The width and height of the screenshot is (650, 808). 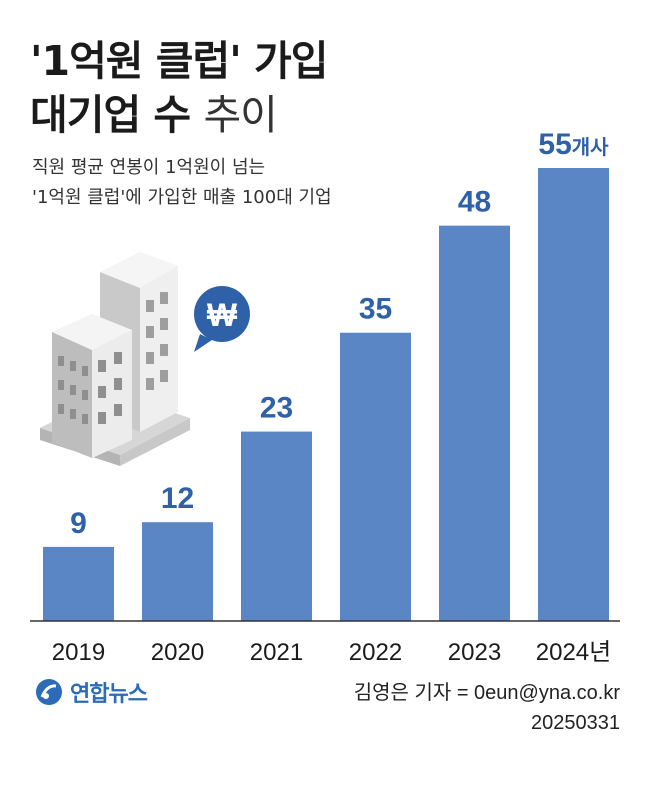 What do you see at coordinates (179, 61) in the screenshot?
I see `title-line-1: '1억원 클럽' 가입` at bounding box center [179, 61].